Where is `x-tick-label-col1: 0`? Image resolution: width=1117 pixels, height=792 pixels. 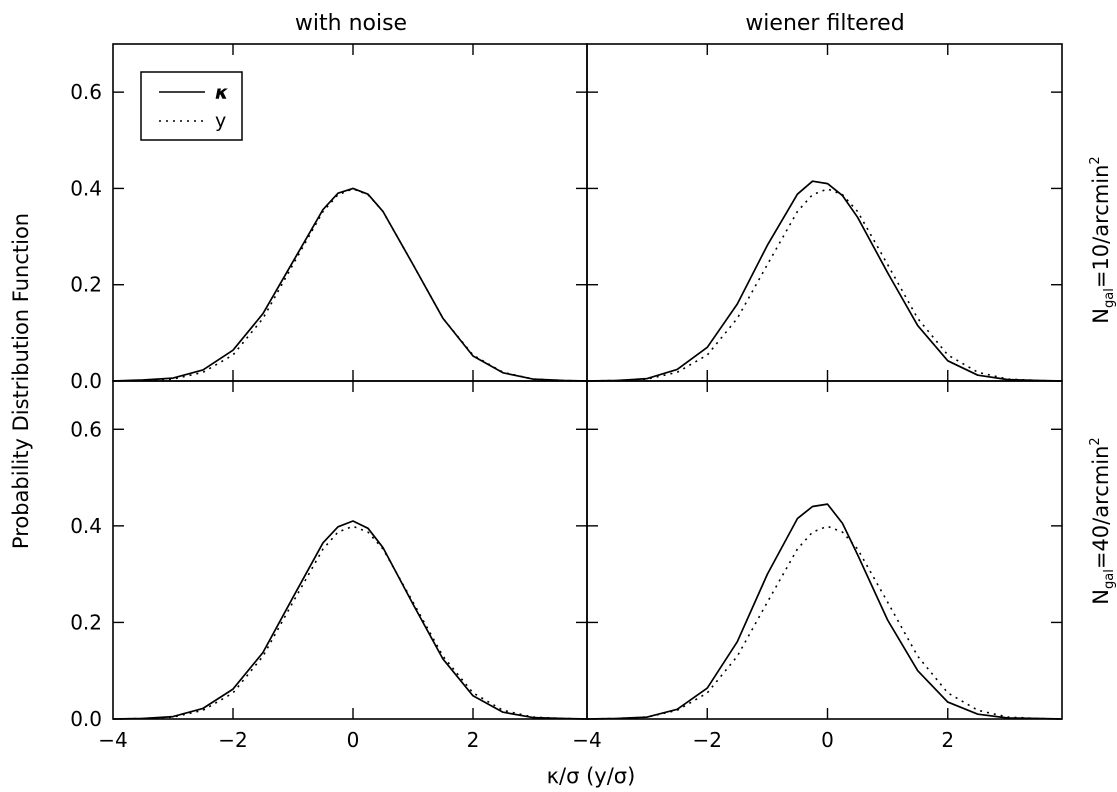 x-tick-label-col1: 0 is located at coordinates (827, 740).